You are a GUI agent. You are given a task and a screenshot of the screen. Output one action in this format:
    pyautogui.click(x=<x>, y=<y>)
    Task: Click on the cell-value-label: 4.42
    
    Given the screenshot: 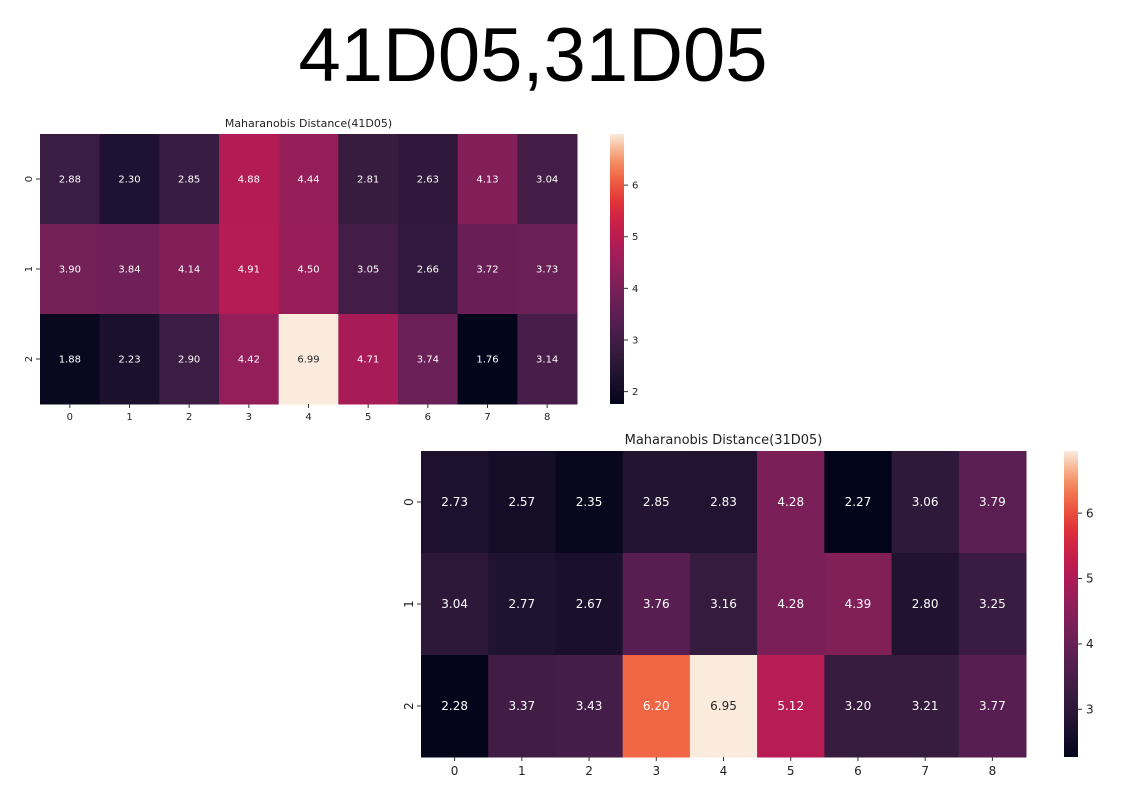 What is the action you would take?
    pyautogui.click(x=249, y=360)
    